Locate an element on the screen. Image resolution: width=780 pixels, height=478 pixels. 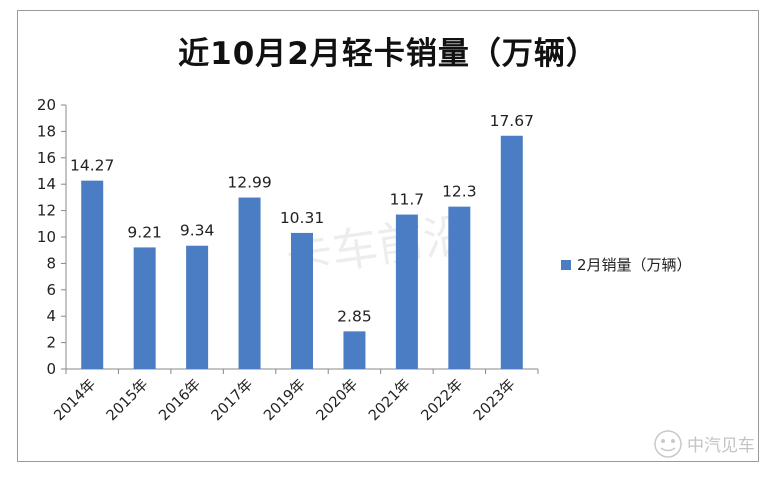
y-tick-label: 20 is located at coordinates (46, 105).